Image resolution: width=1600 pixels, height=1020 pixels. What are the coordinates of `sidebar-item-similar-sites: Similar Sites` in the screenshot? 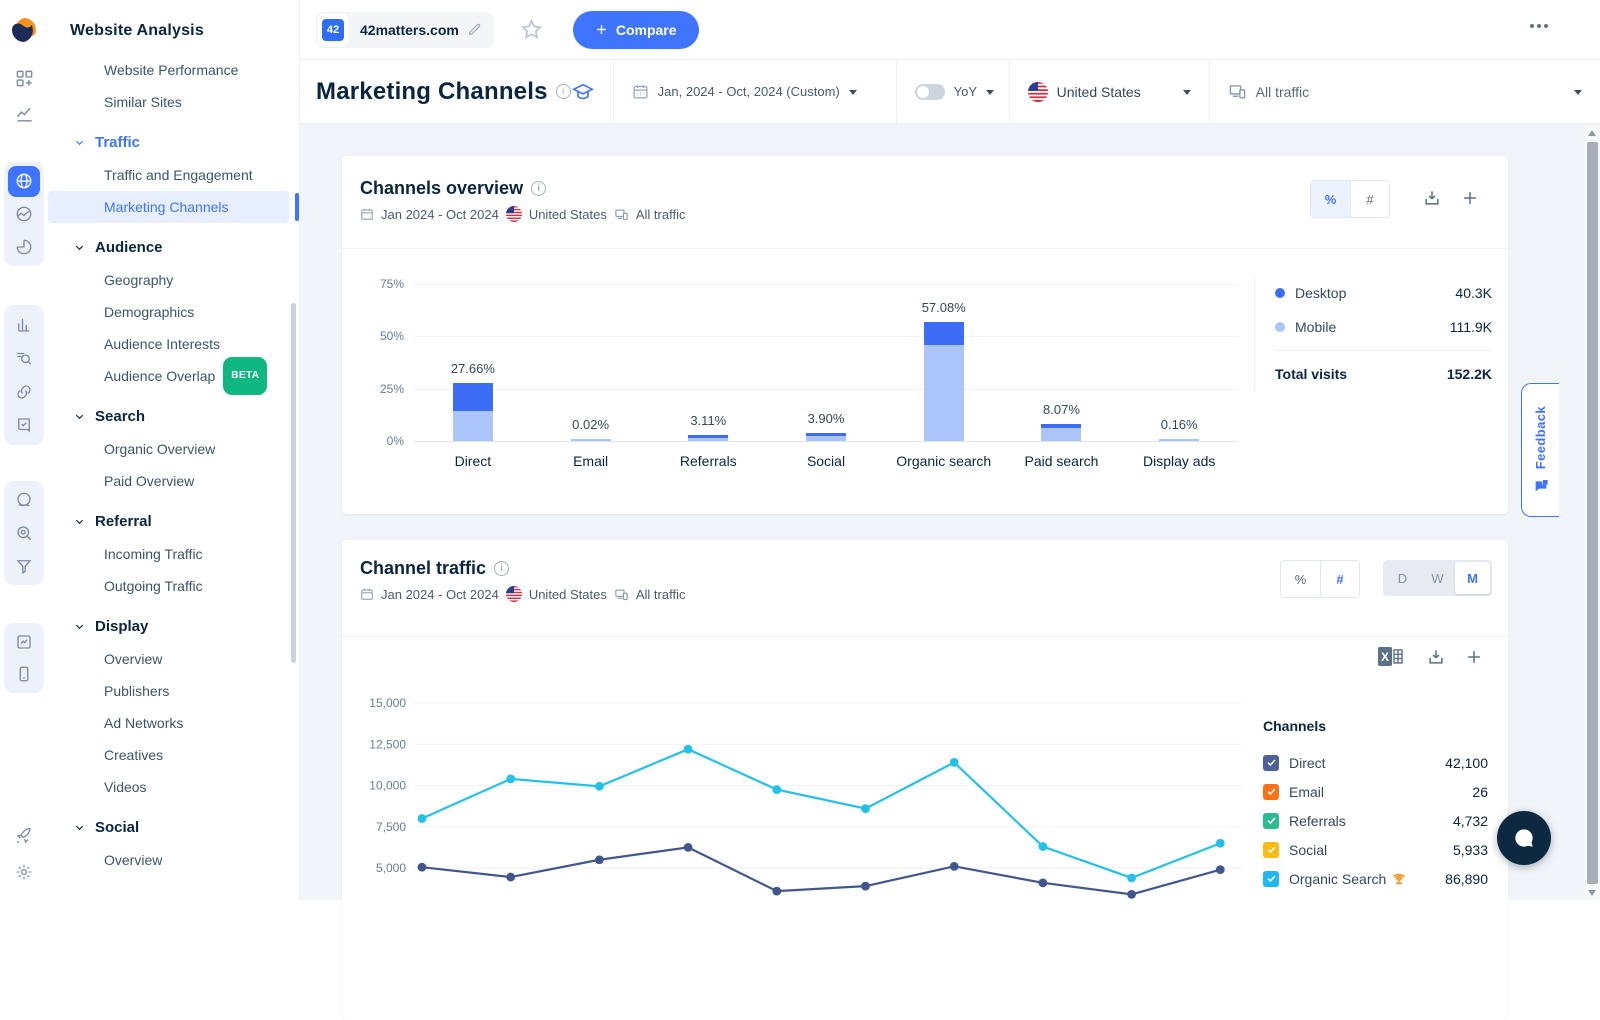 It's located at (173, 102).